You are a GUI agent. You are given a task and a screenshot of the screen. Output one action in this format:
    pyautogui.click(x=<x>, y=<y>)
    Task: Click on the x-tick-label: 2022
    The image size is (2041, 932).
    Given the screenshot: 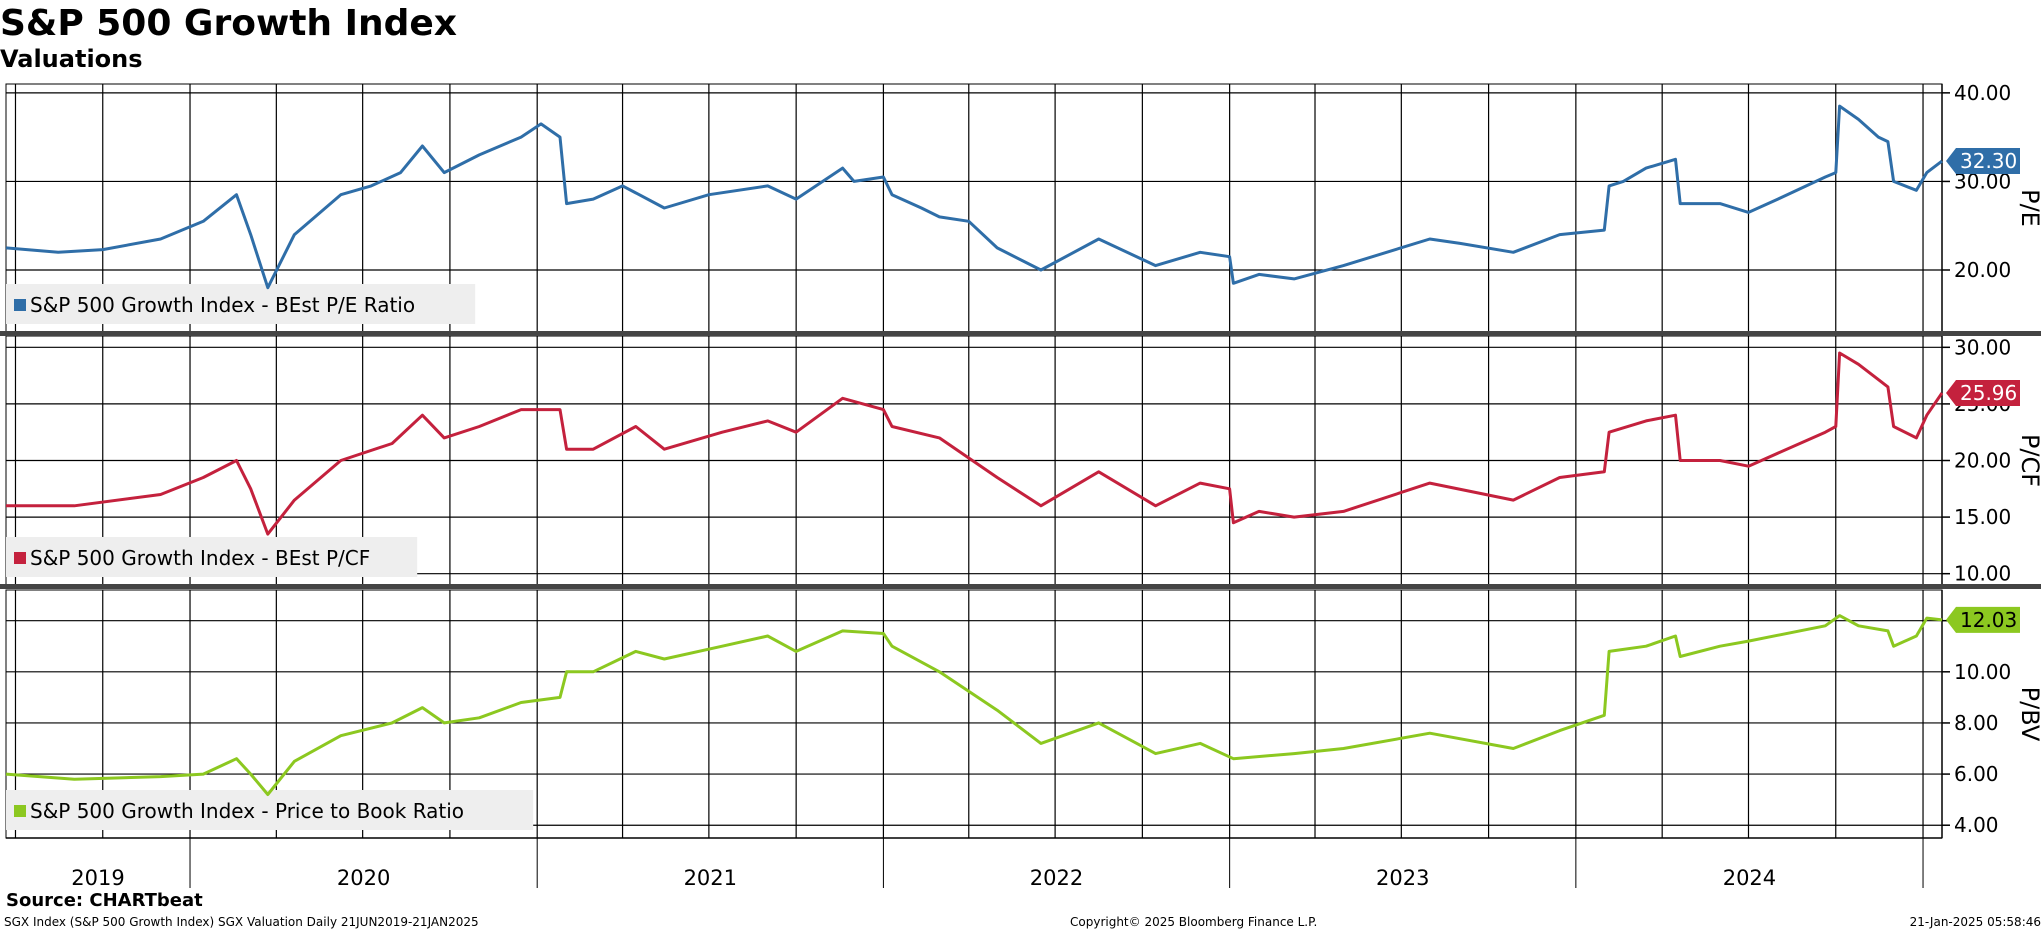 What is the action you would take?
    pyautogui.click(x=1056, y=878)
    